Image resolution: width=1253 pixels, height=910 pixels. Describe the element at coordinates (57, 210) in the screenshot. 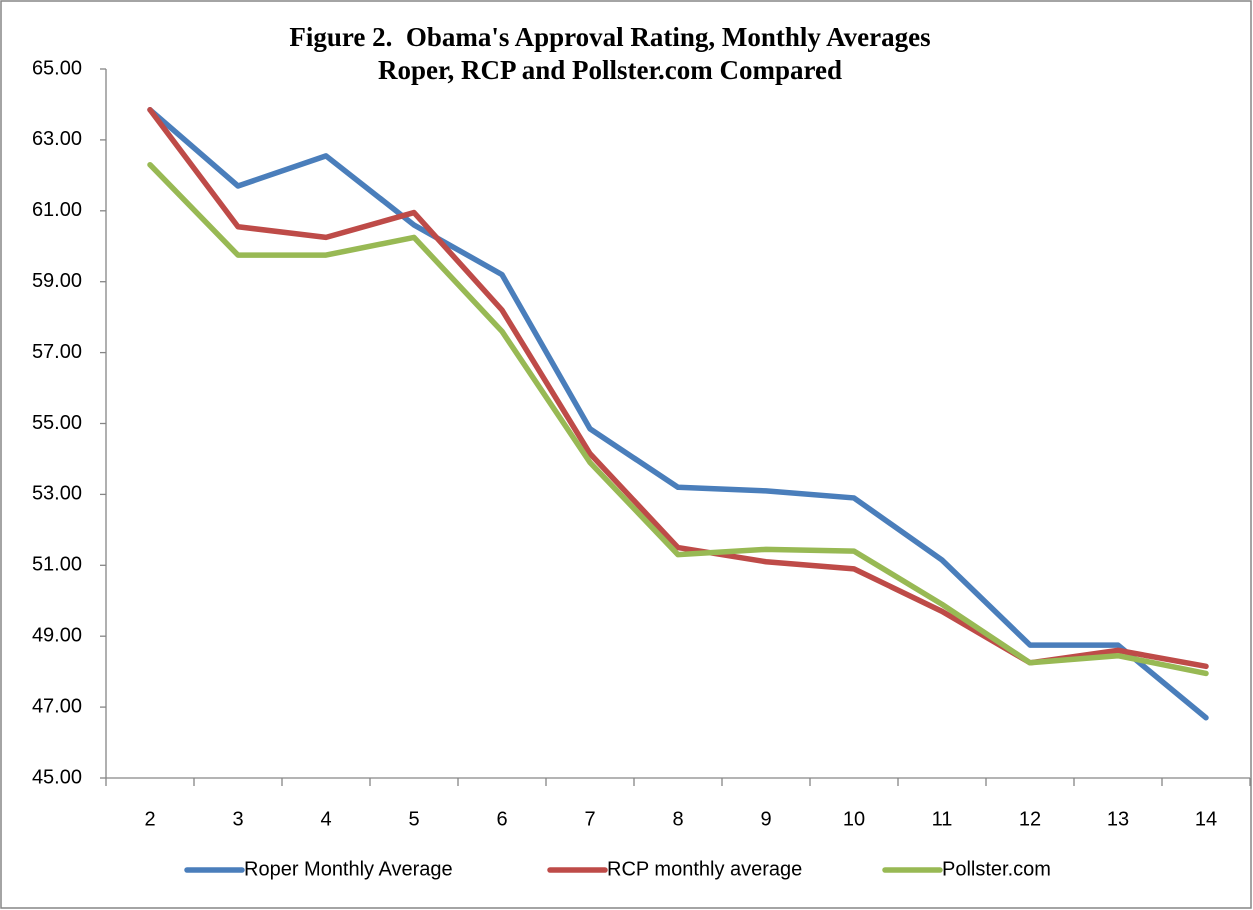

I see `y-tick-label: 61.00` at that location.